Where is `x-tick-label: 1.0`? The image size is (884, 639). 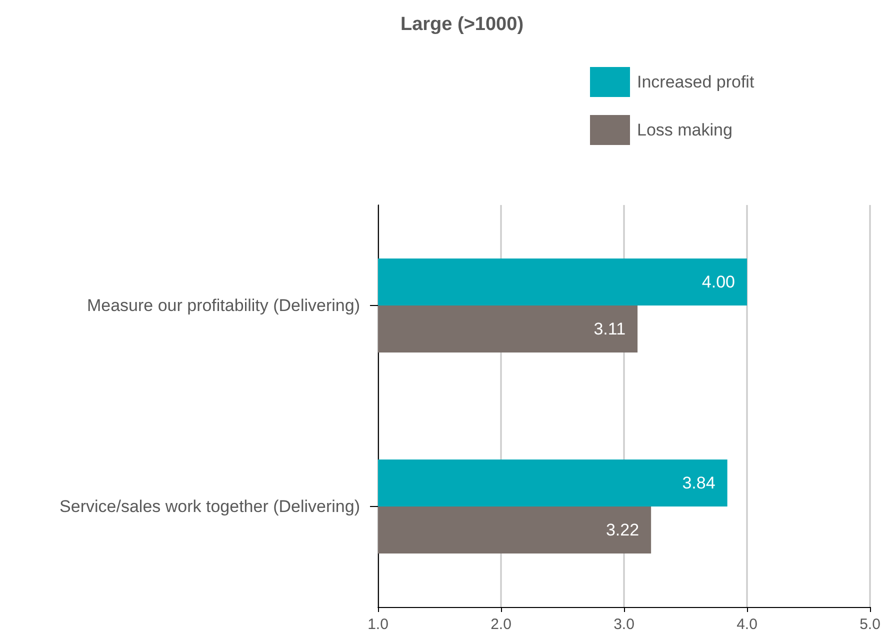 x-tick-label: 1.0 is located at coordinates (378, 624).